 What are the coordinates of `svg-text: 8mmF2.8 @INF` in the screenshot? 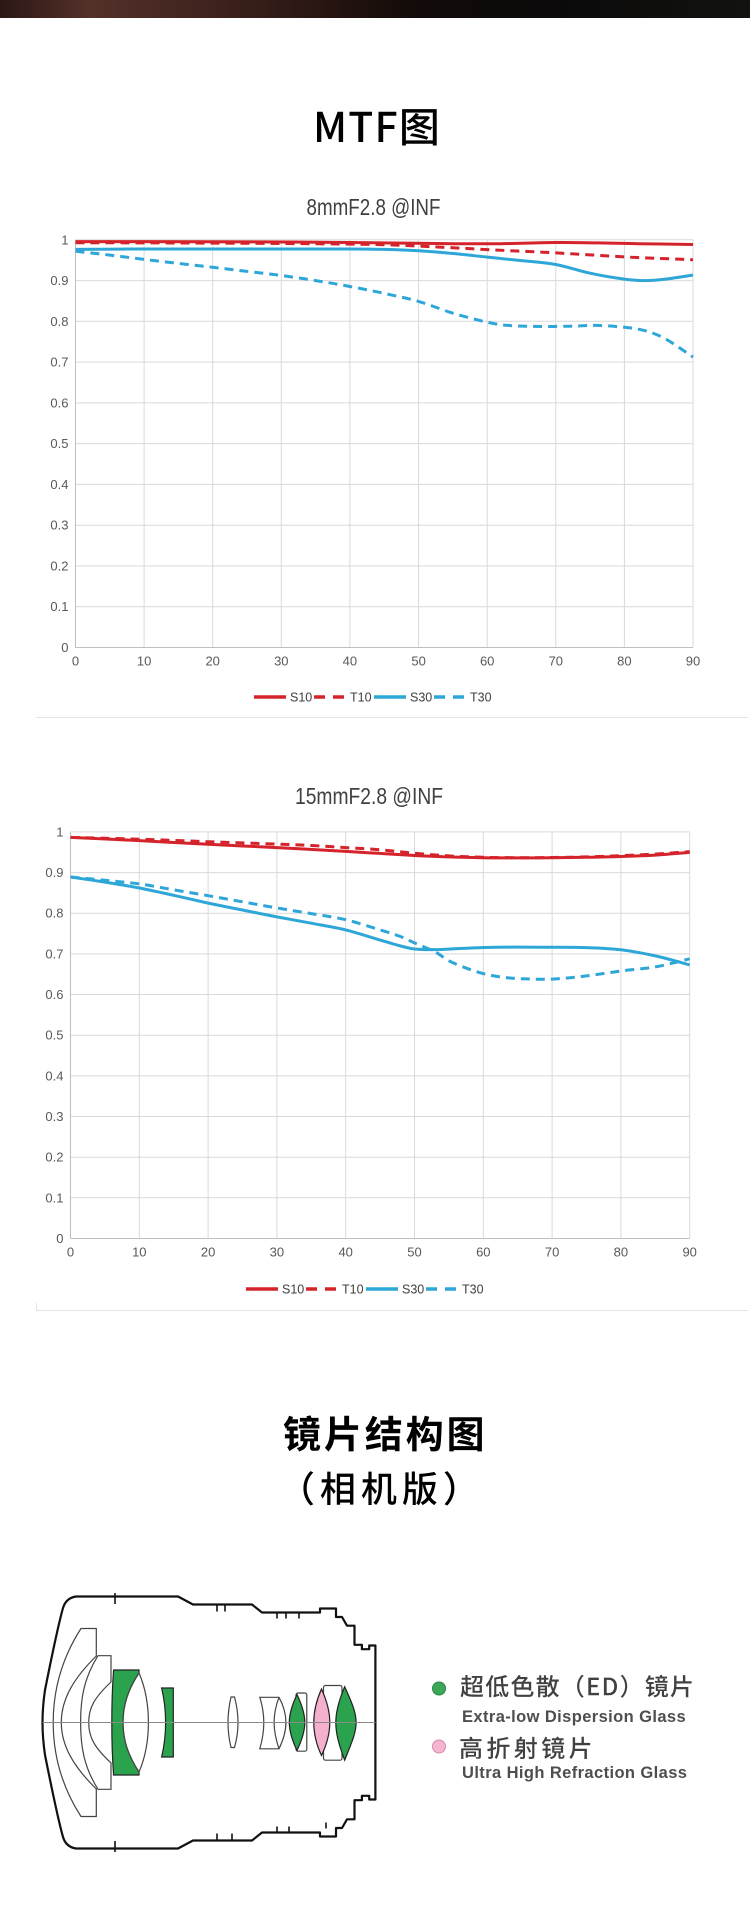 It's located at (374, 207).